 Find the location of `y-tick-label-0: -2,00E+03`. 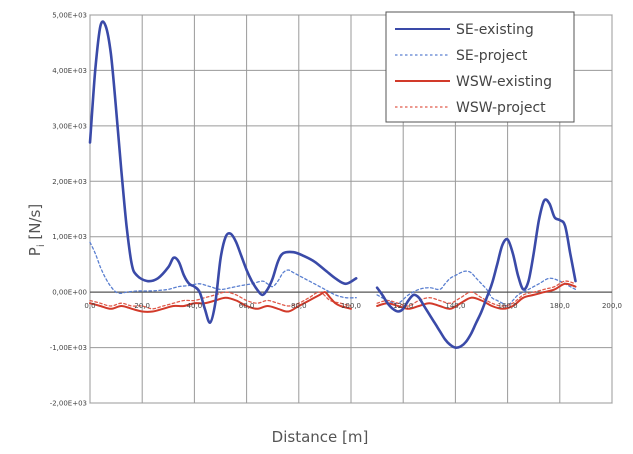

y-tick-label-0: -2,00E+03 is located at coordinates (68, 404).